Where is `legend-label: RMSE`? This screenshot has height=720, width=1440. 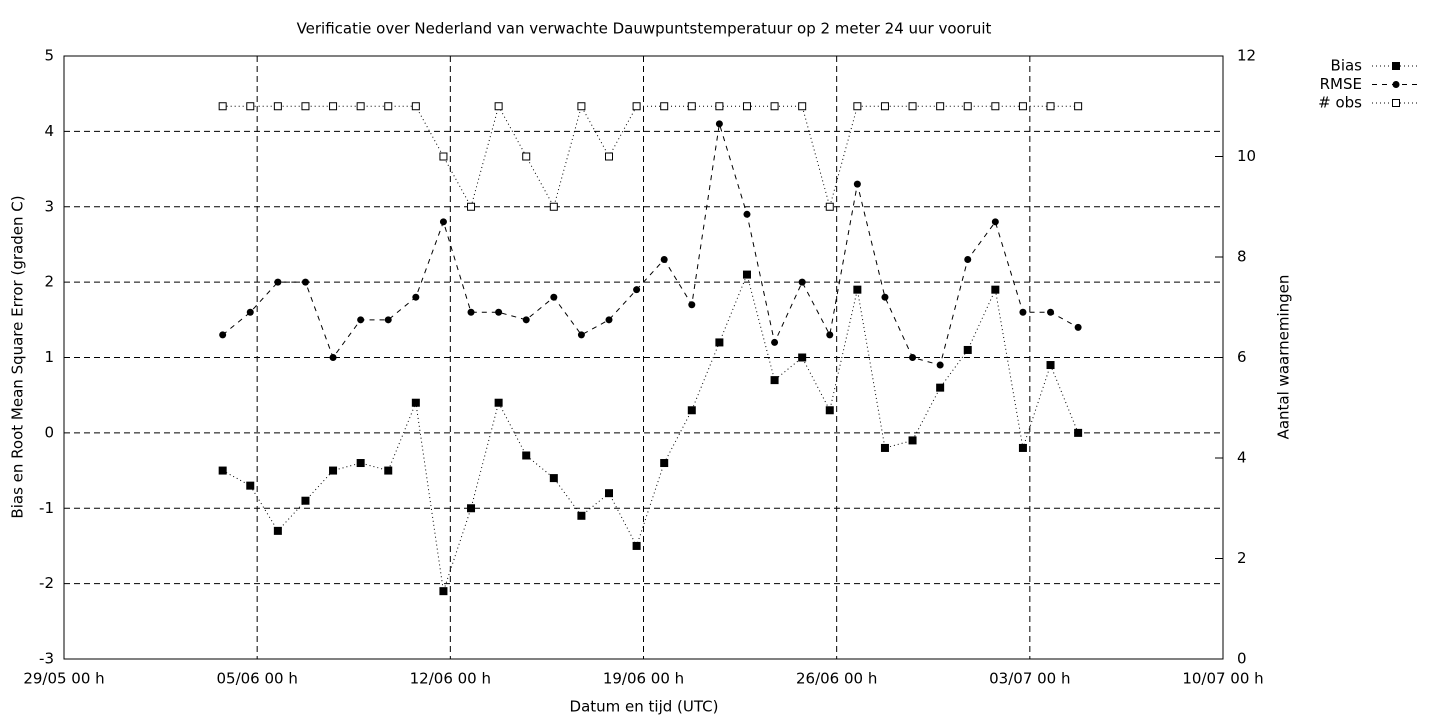
legend-label: RMSE is located at coordinates (1341, 84).